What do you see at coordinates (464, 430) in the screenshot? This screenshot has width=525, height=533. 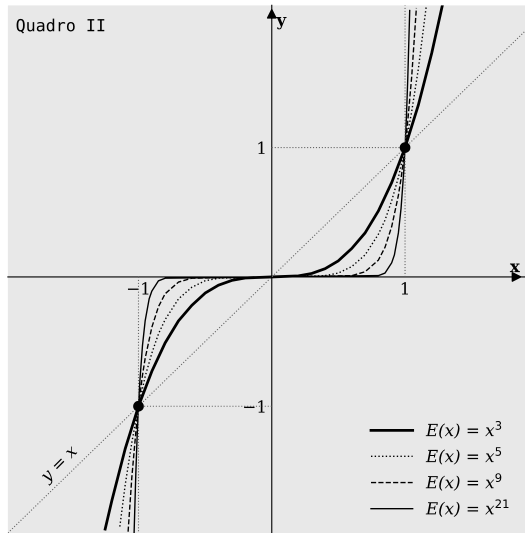 I see `legend-label: E(x) = x$^{3}$` at bounding box center [464, 430].